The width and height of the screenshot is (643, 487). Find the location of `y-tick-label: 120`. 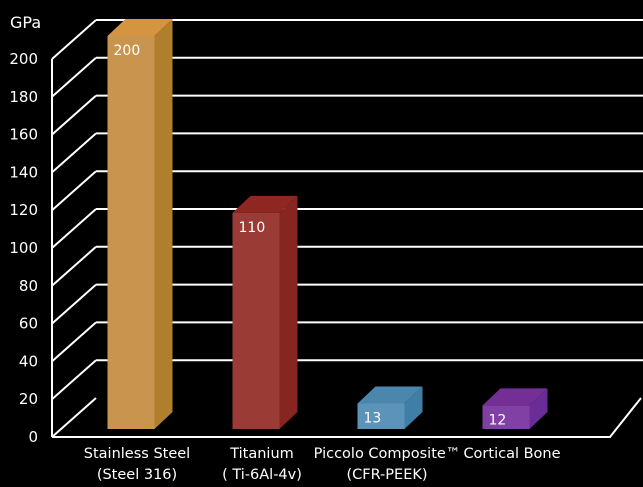

y-tick-label: 120 is located at coordinates (23, 210).